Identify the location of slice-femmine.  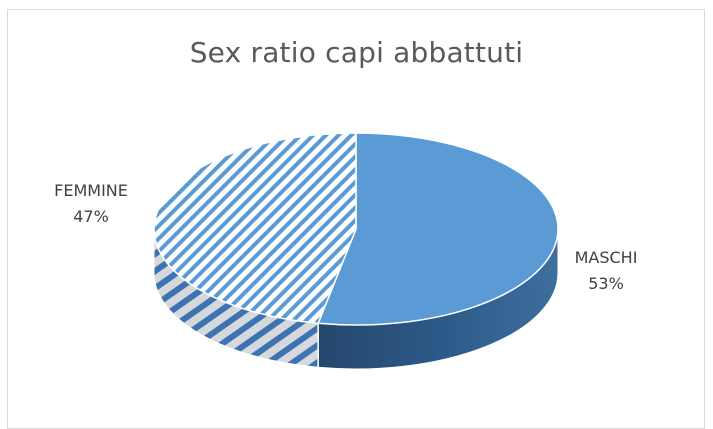
(255, 228).